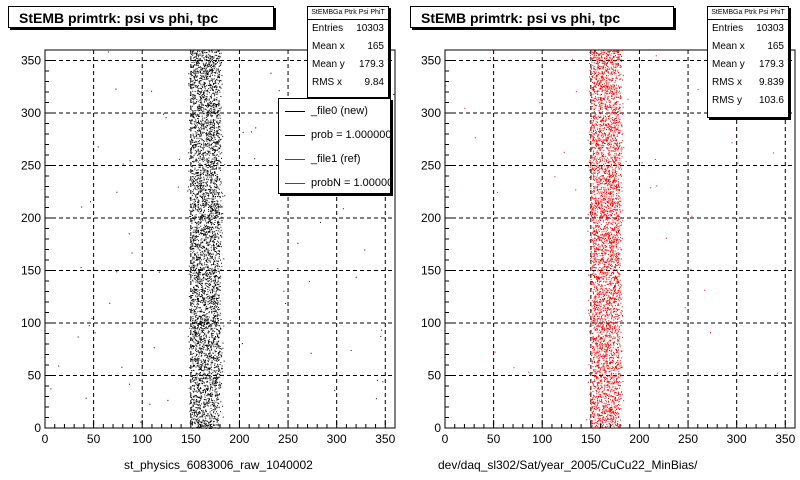 The height and width of the screenshot is (480, 800). Describe the element at coordinates (334, 159) in the screenshot. I see `legend-entry: _file1 (ref)` at that location.